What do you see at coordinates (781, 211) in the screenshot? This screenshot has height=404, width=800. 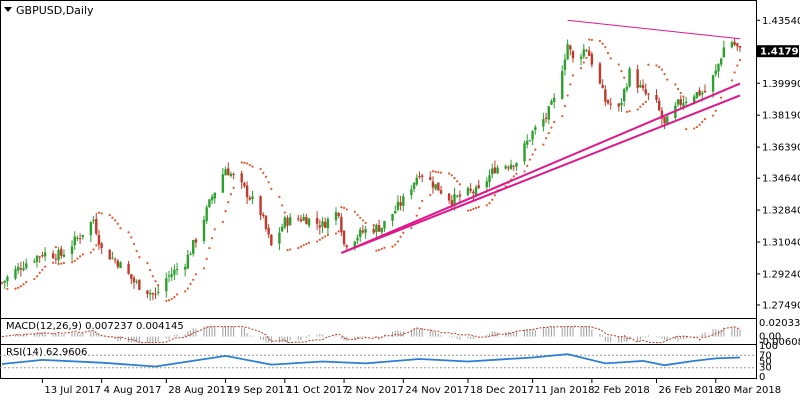 I see `price-tick-label: 1.32840` at bounding box center [781, 211].